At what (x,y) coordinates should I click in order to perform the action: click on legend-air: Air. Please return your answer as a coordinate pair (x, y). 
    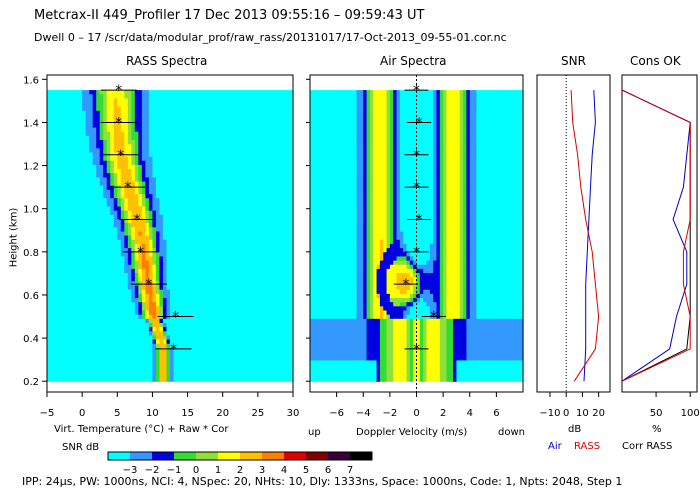
    Looking at the image, I should click on (555, 446).